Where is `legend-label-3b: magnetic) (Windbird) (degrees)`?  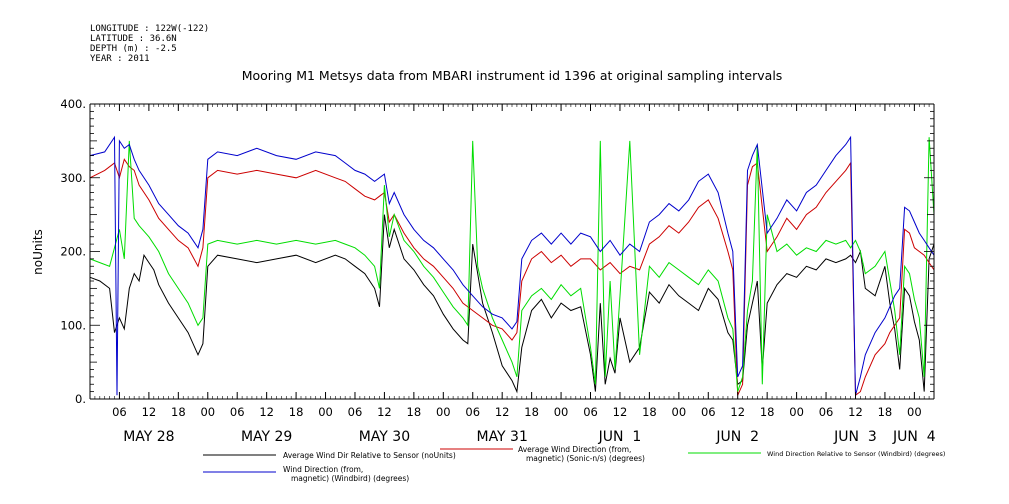 legend-label-3b: magnetic) (Windbird) (degrees) is located at coordinates (350, 478).